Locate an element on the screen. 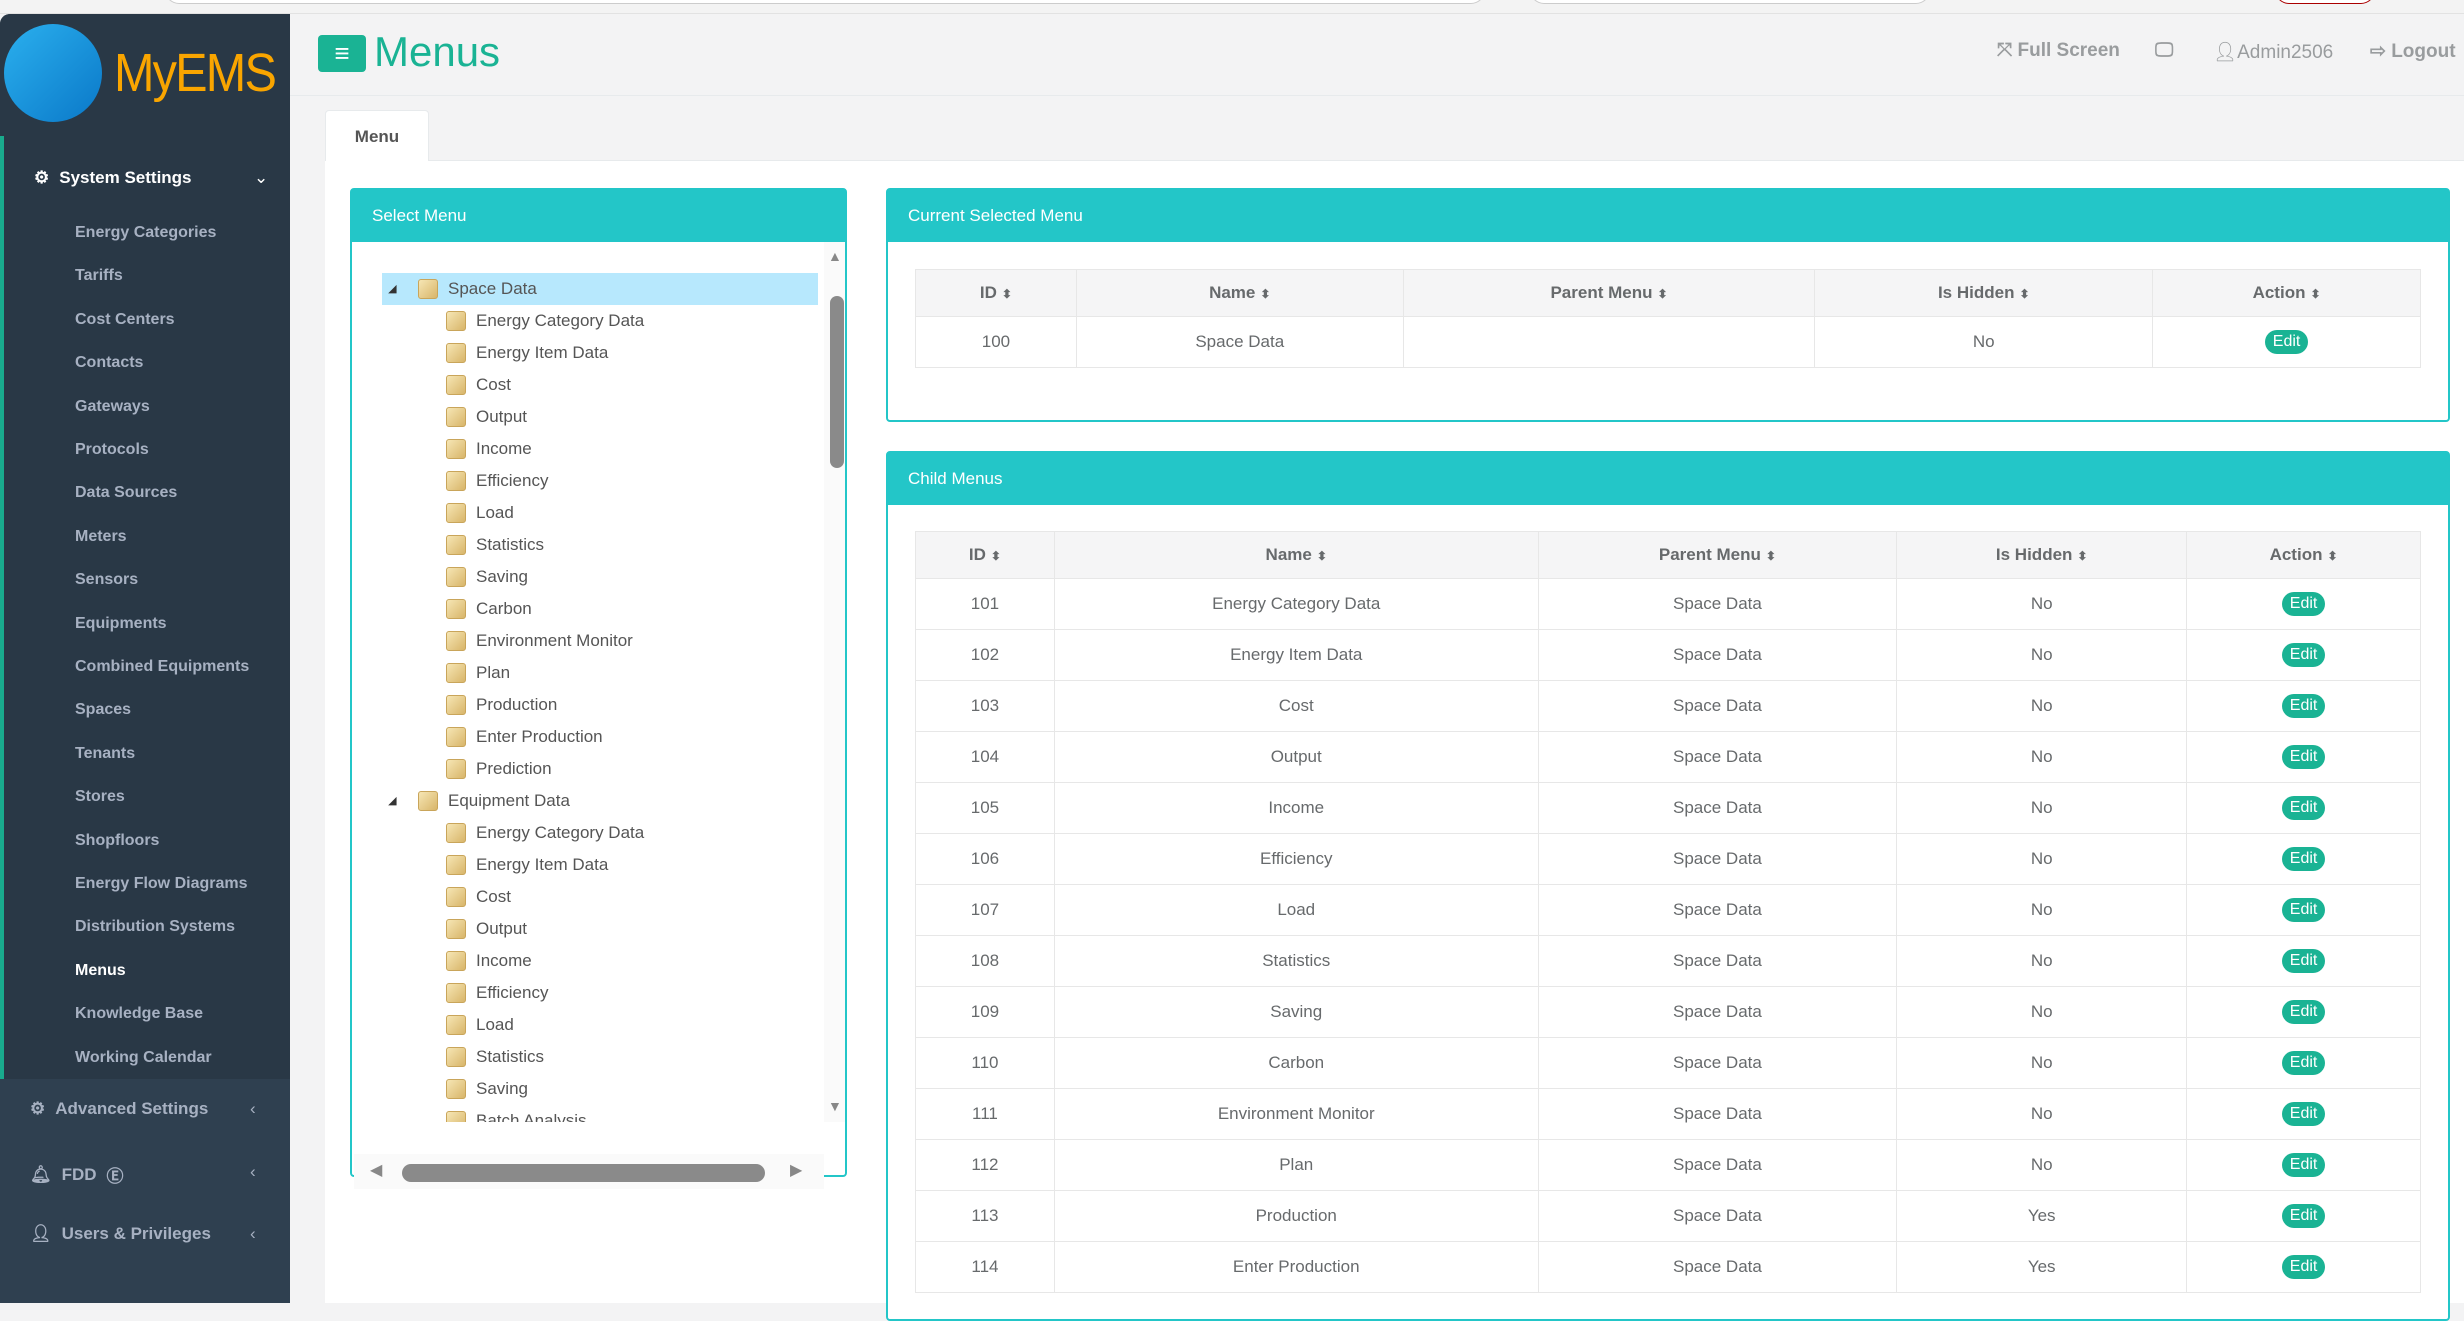  nav-fdd: 🔔︎ FDD Ⓔ is located at coordinates (77, 1174).